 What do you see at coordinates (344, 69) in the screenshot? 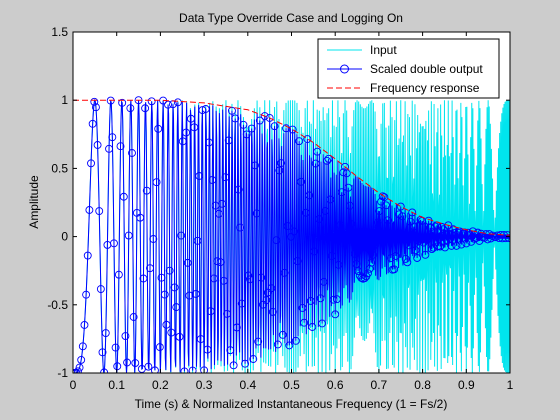
I see `legend-output-marker` at bounding box center [344, 69].